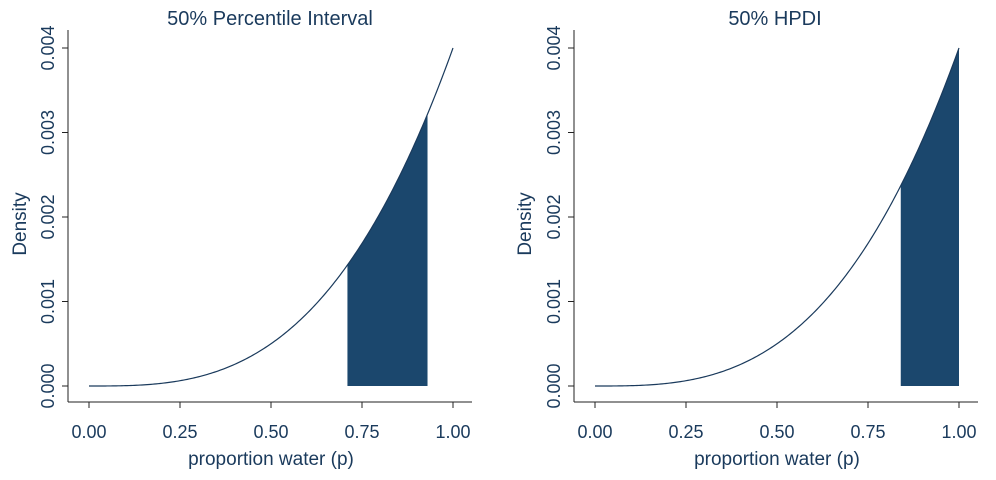  Describe the element at coordinates (270, 19) in the screenshot. I see `chart-title: 50% Percentile Interval` at that location.